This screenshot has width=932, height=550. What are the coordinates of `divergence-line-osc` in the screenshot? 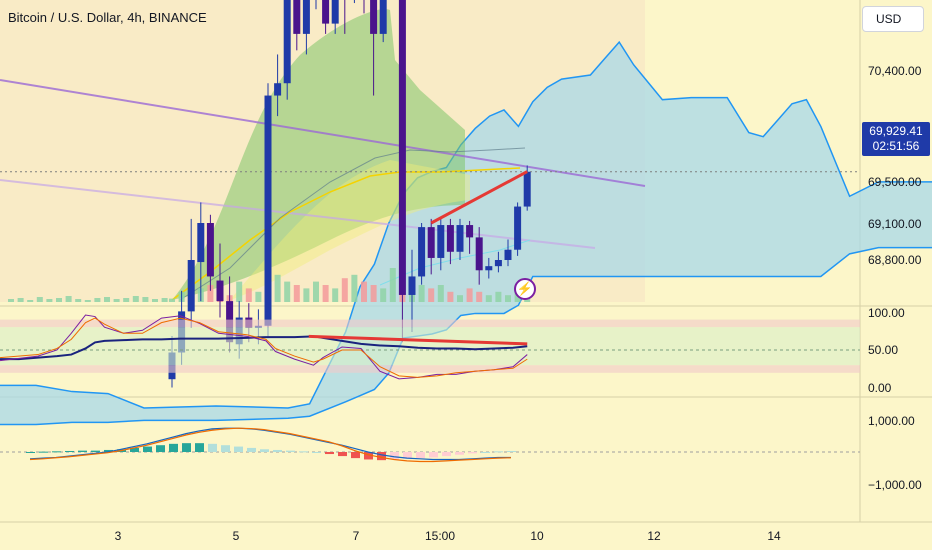 It's located at (418, 340).